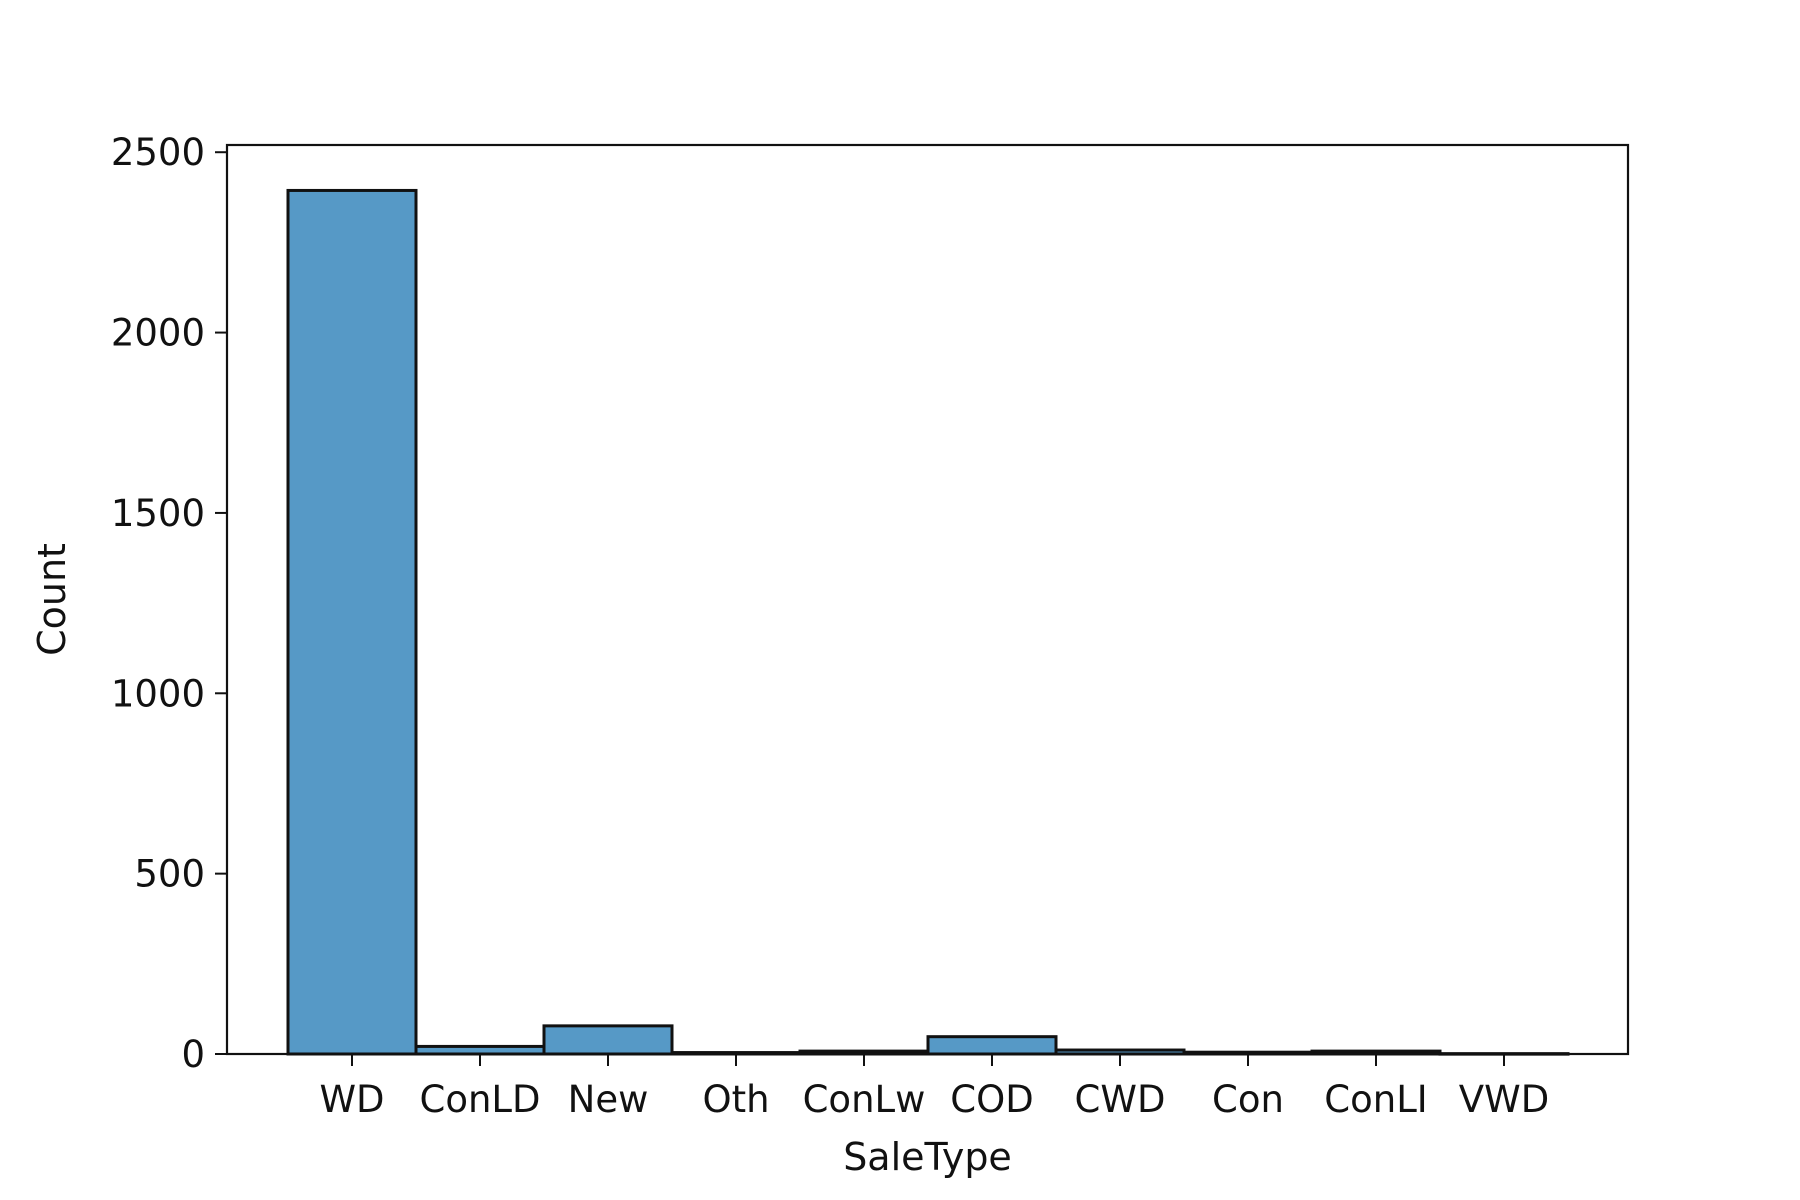 This screenshot has width=1800, height=1200. What do you see at coordinates (1504, 1099) in the screenshot?
I see `x-tick-label: VWD` at bounding box center [1504, 1099].